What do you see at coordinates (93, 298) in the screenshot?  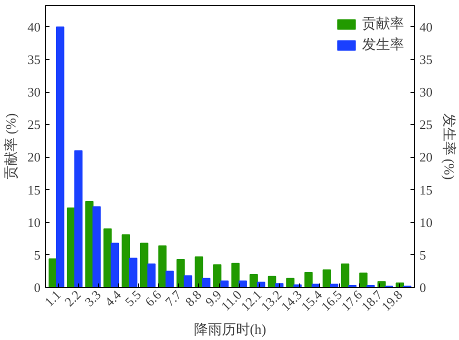 I see `x-tick-label: 3.3` at bounding box center [93, 298].